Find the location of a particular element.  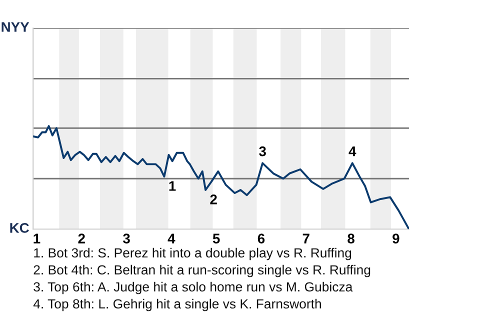

x-tick-label: 5 is located at coordinates (216, 239).